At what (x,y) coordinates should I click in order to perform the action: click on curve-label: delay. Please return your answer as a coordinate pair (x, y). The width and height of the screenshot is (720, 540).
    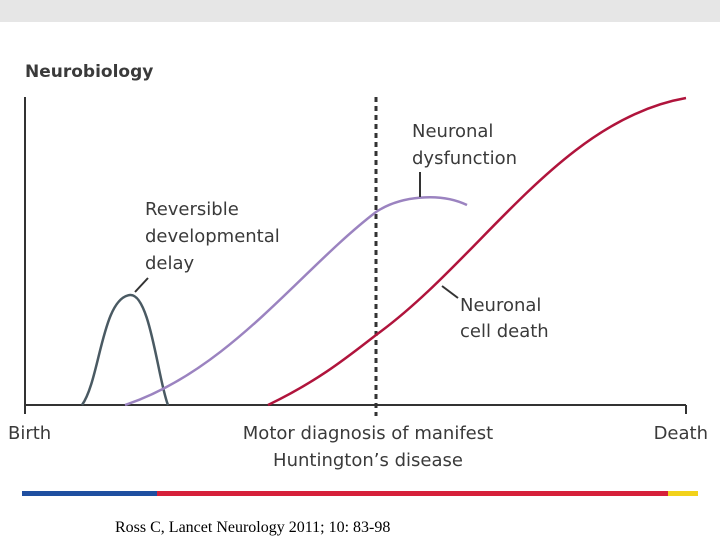
    Looking at the image, I should click on (170, 263).